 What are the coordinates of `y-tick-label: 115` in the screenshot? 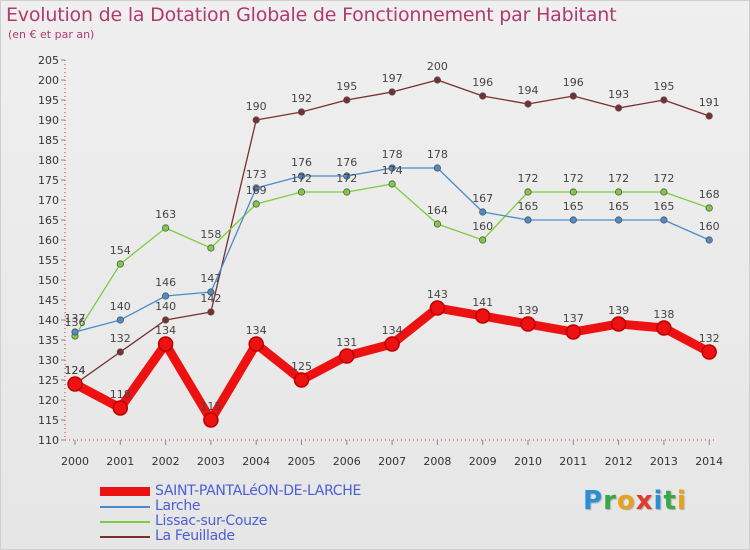 It's located at (48, 420).